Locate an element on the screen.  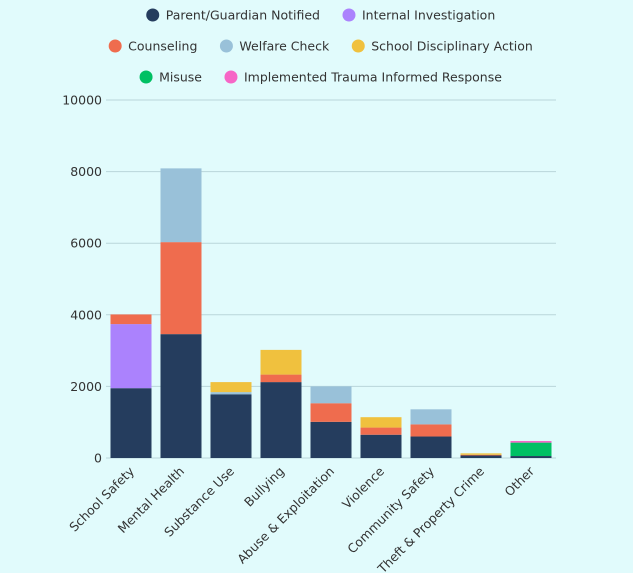
legend-label: Internal Investigation is located at coordinates (428, 15).